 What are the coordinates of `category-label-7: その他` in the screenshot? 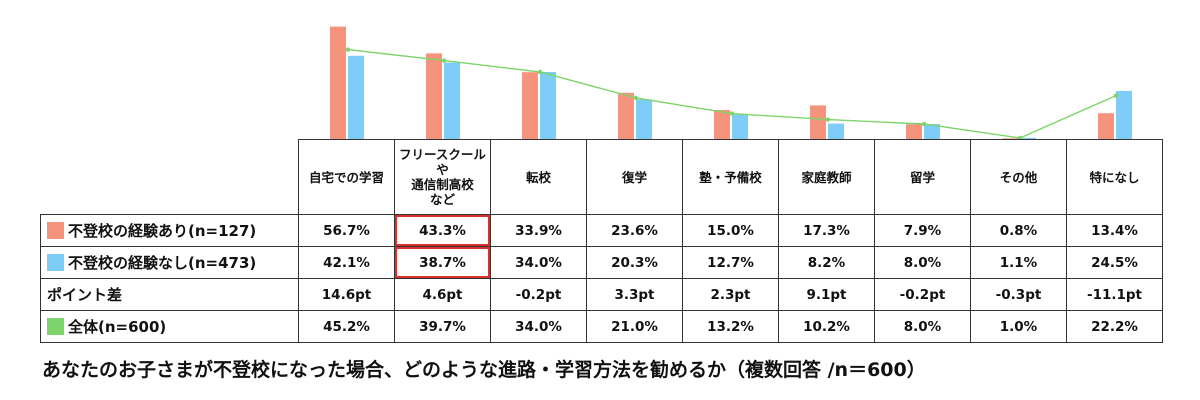 It's located at (1018, 177).